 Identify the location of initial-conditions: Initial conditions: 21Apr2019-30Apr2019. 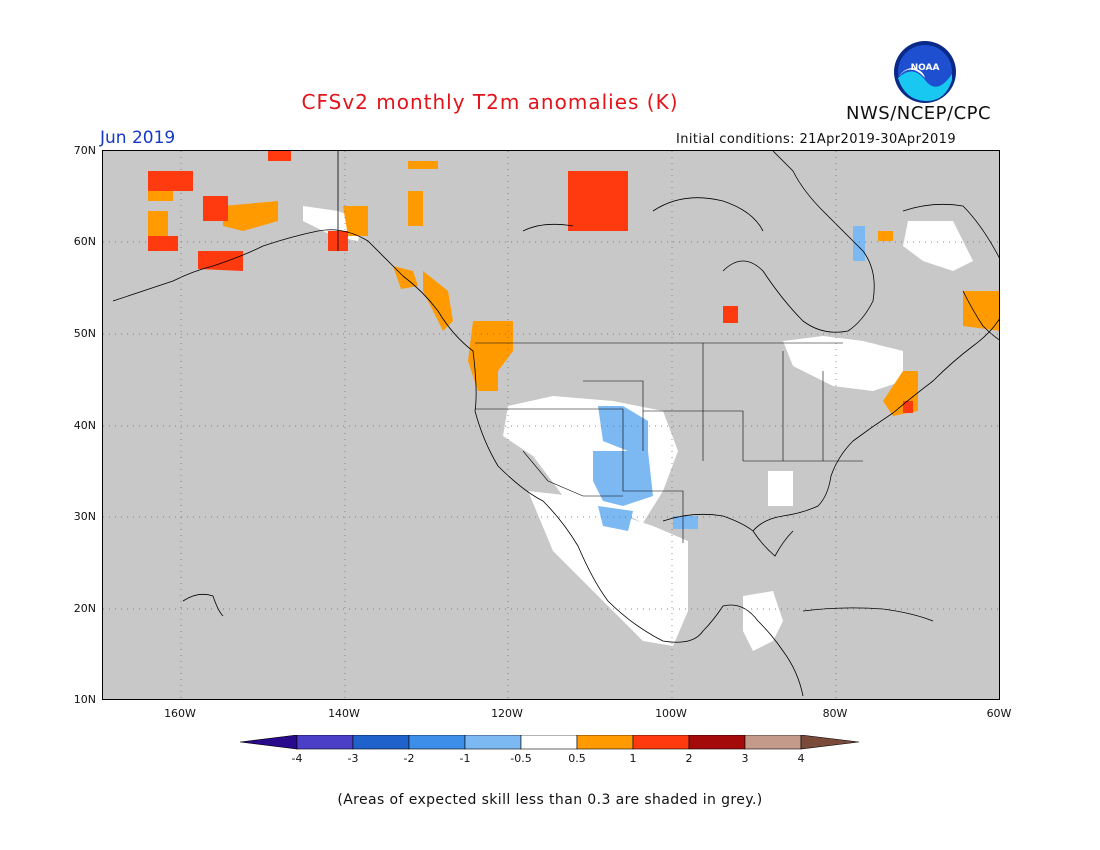
(816, 139).